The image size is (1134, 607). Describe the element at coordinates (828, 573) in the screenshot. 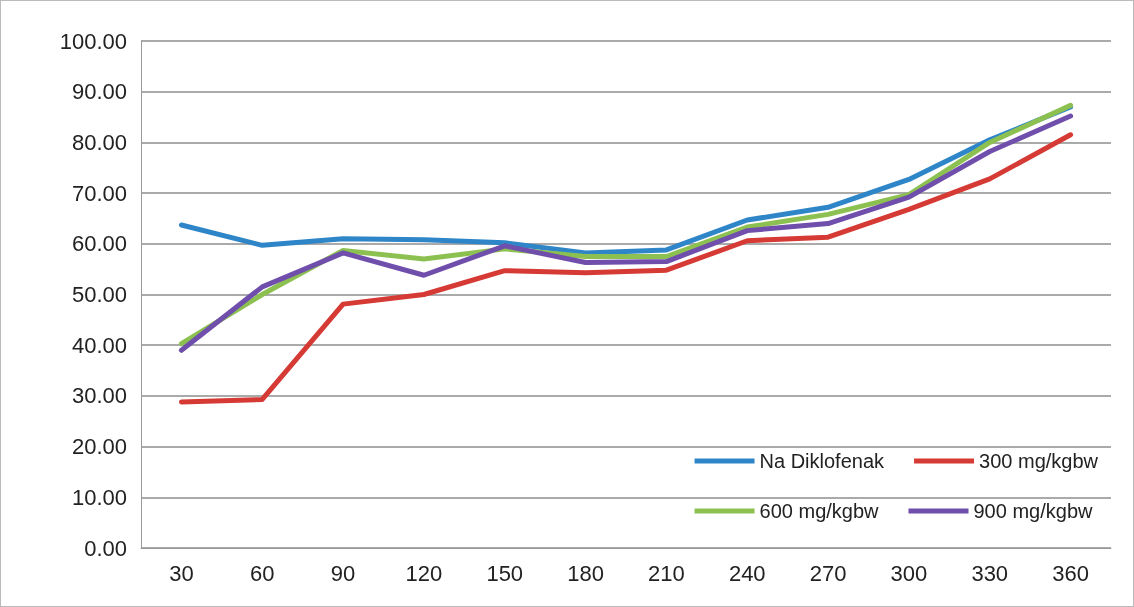

I see `x-tick-label: 270` at that location.